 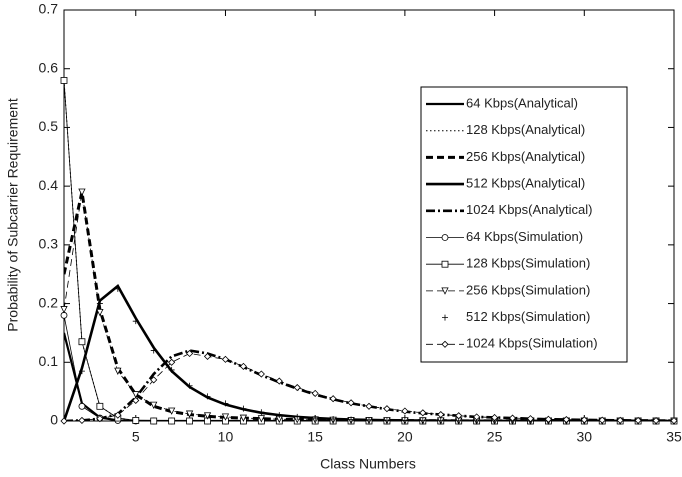 I want to click on legend-label: 1024 Kbps(Analytical), so click(x=529, y=209).